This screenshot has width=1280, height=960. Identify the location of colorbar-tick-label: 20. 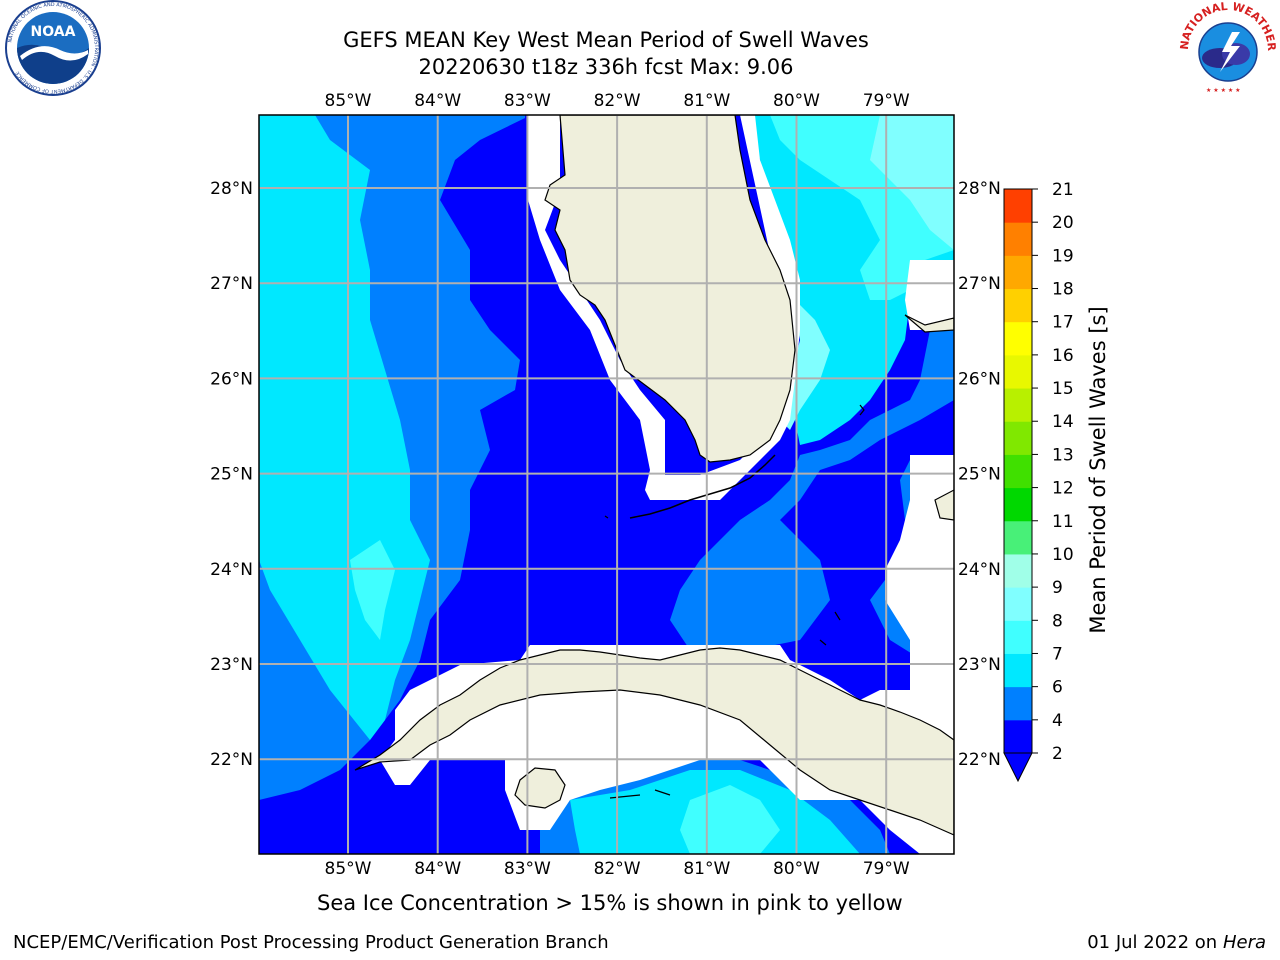
(1063, 223).